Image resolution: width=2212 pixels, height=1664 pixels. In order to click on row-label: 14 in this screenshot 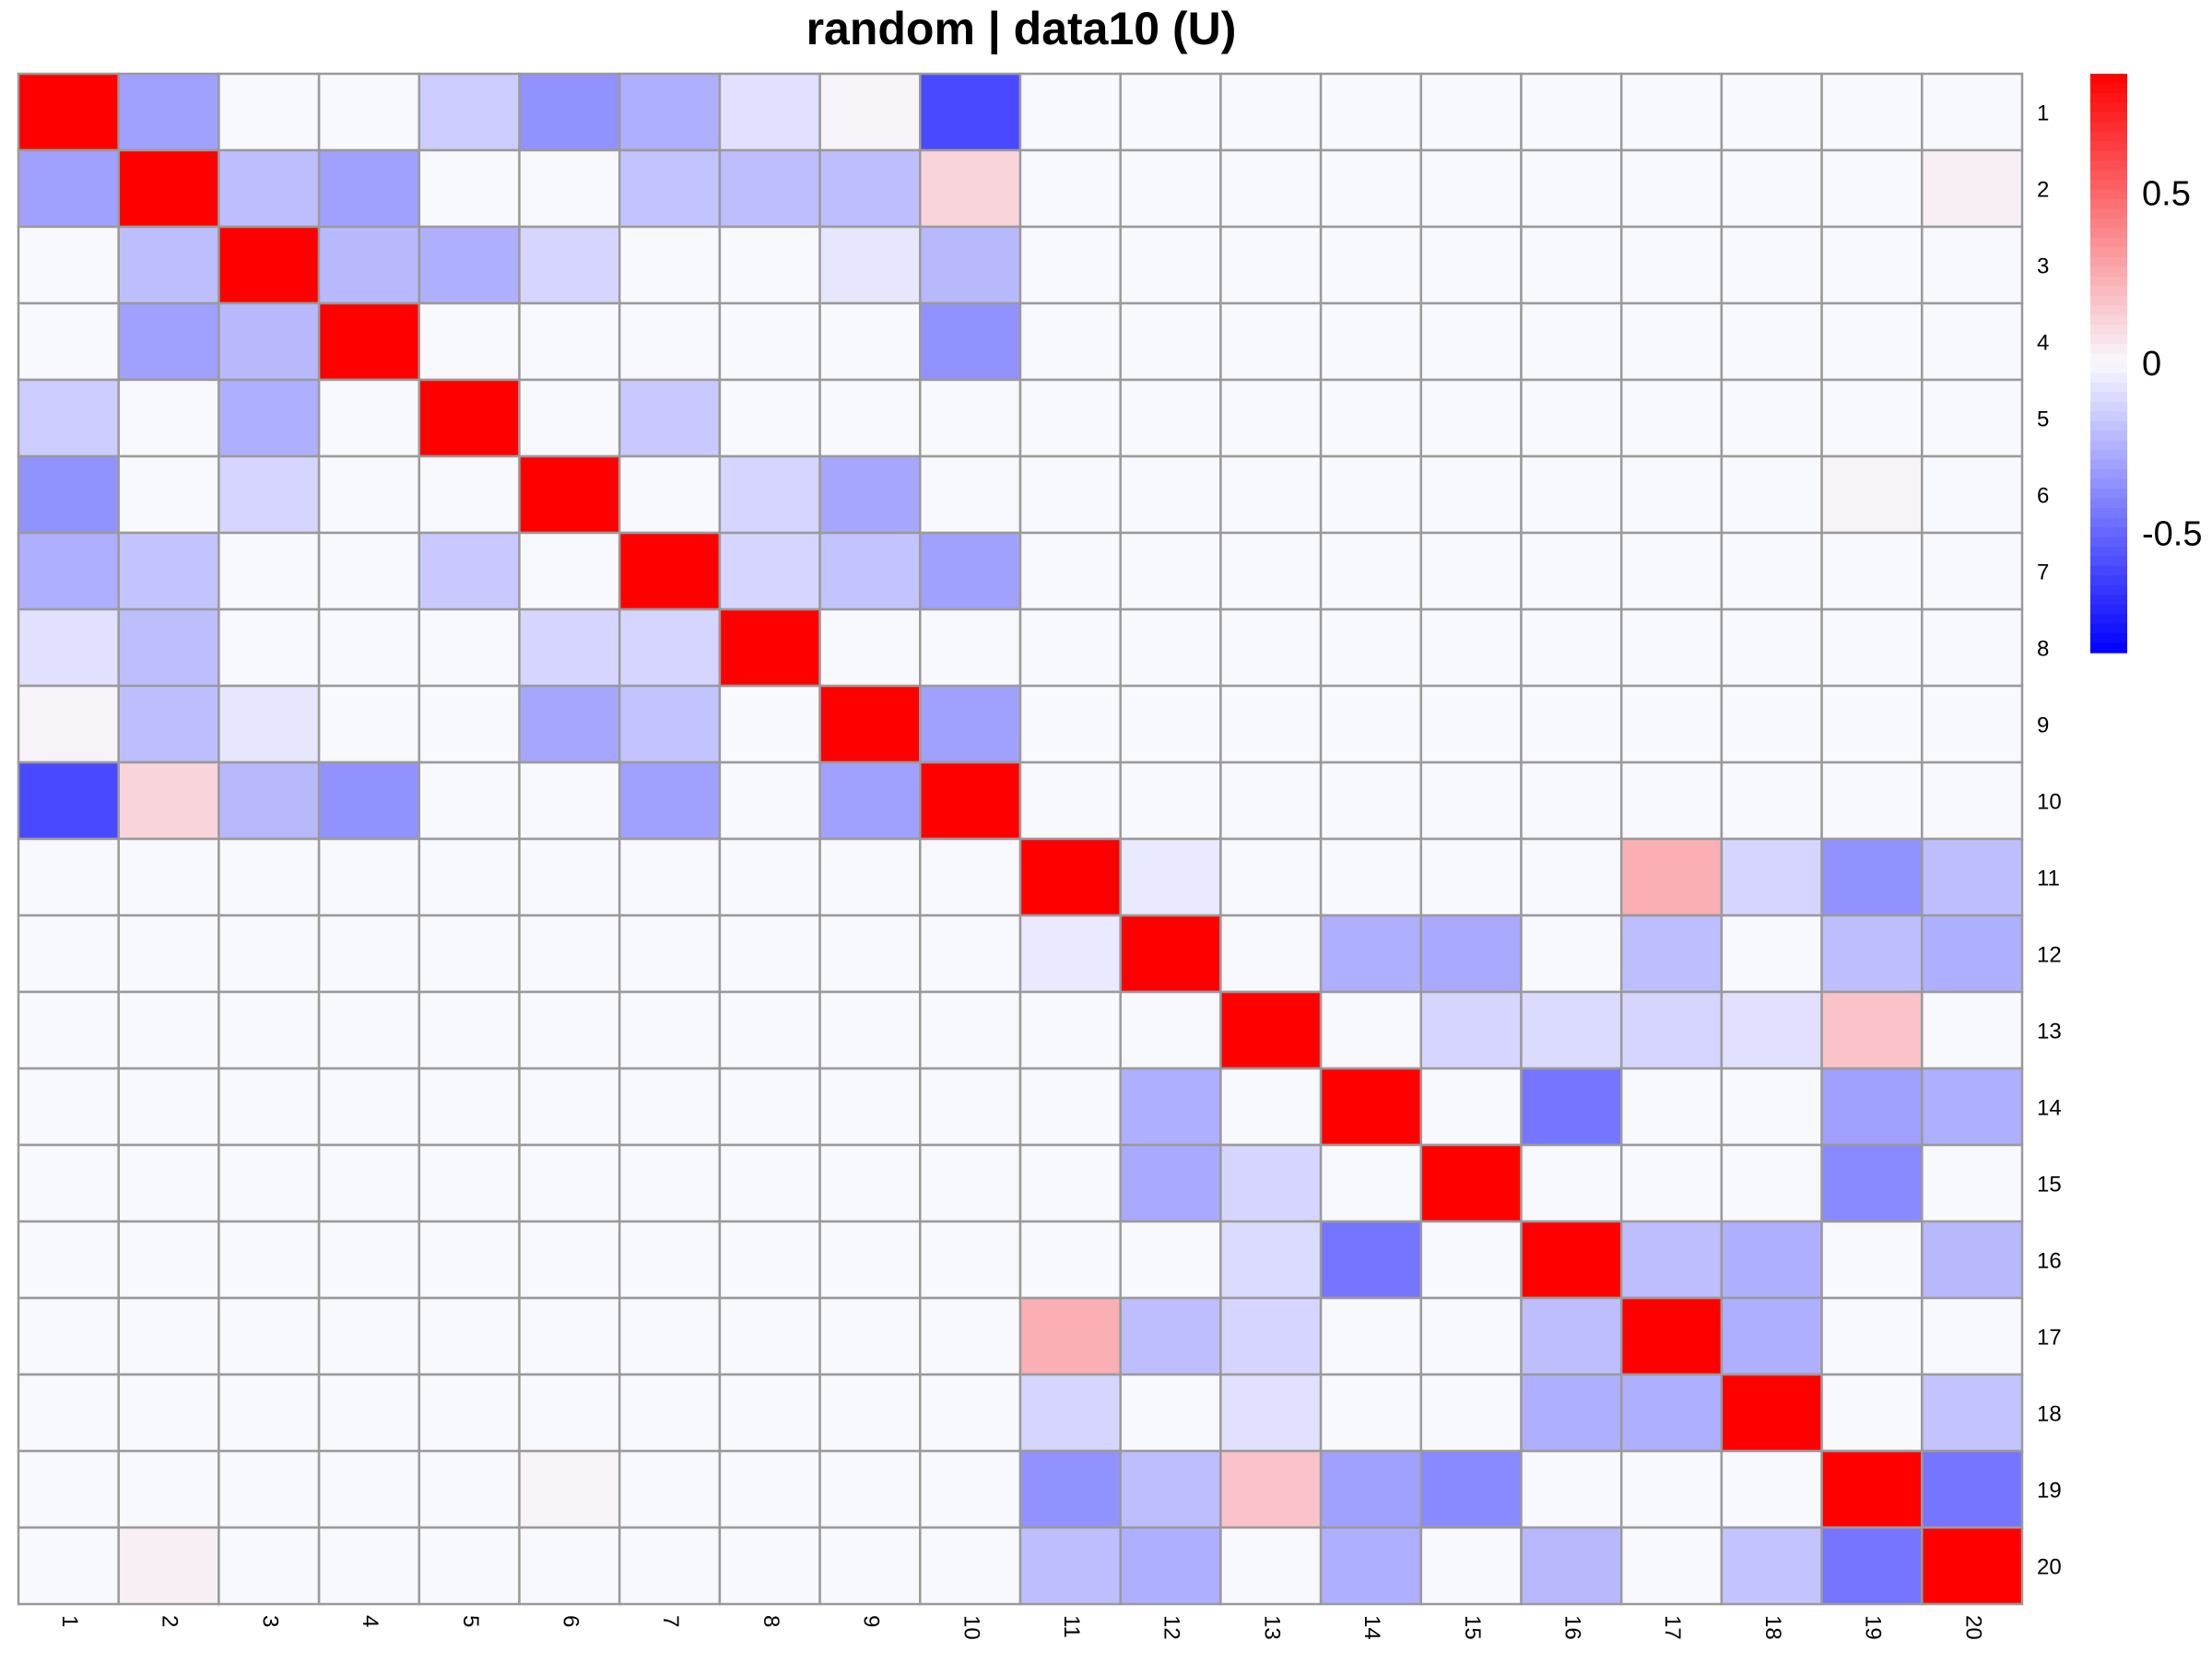, I will do `click(2049, 1108)`.